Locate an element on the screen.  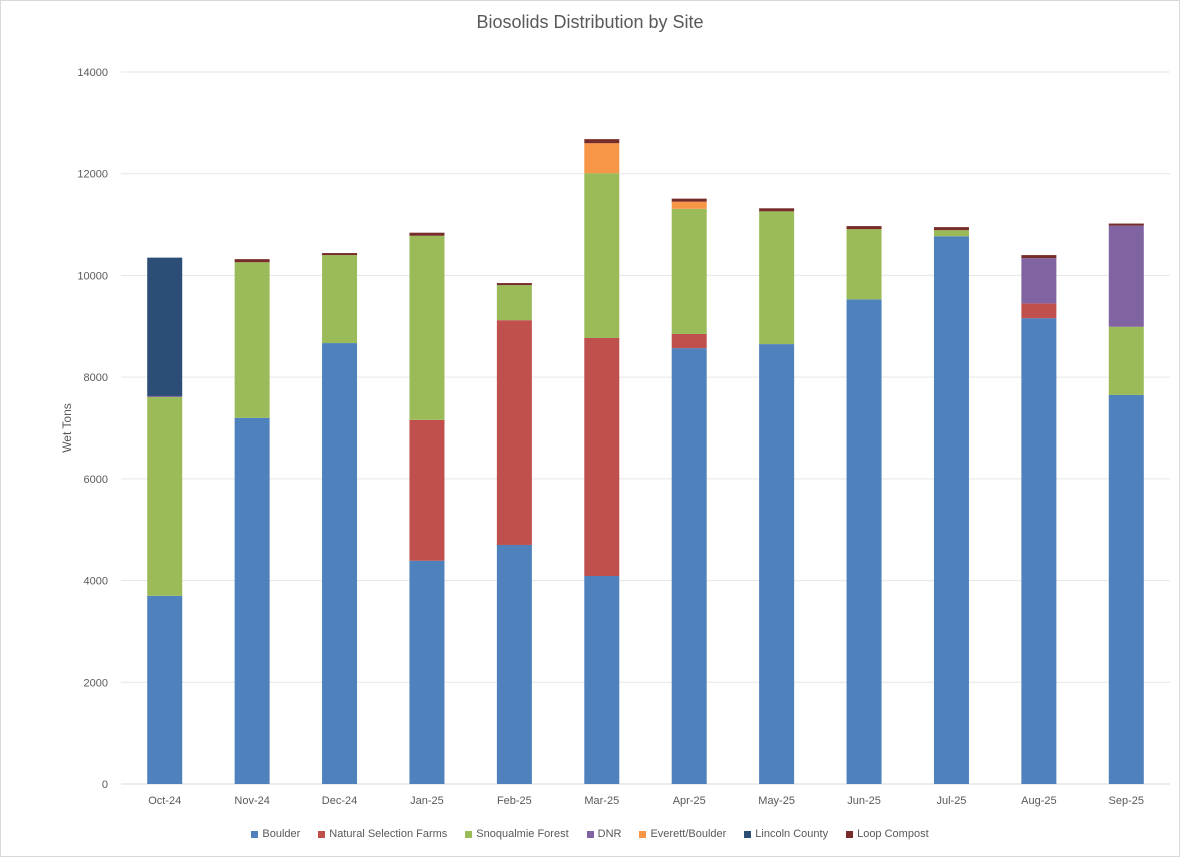
x-tick-label: May-25 is located at coordinates (776, 801).